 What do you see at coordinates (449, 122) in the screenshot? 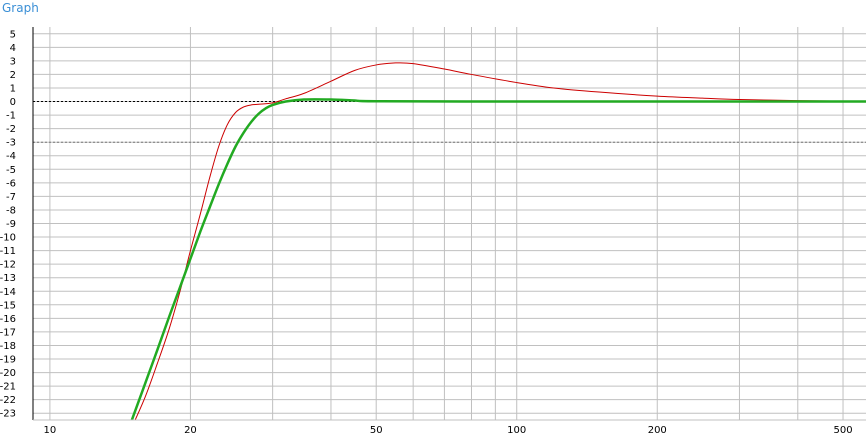
I see `reference-lines` at bounding box center [449, 122].